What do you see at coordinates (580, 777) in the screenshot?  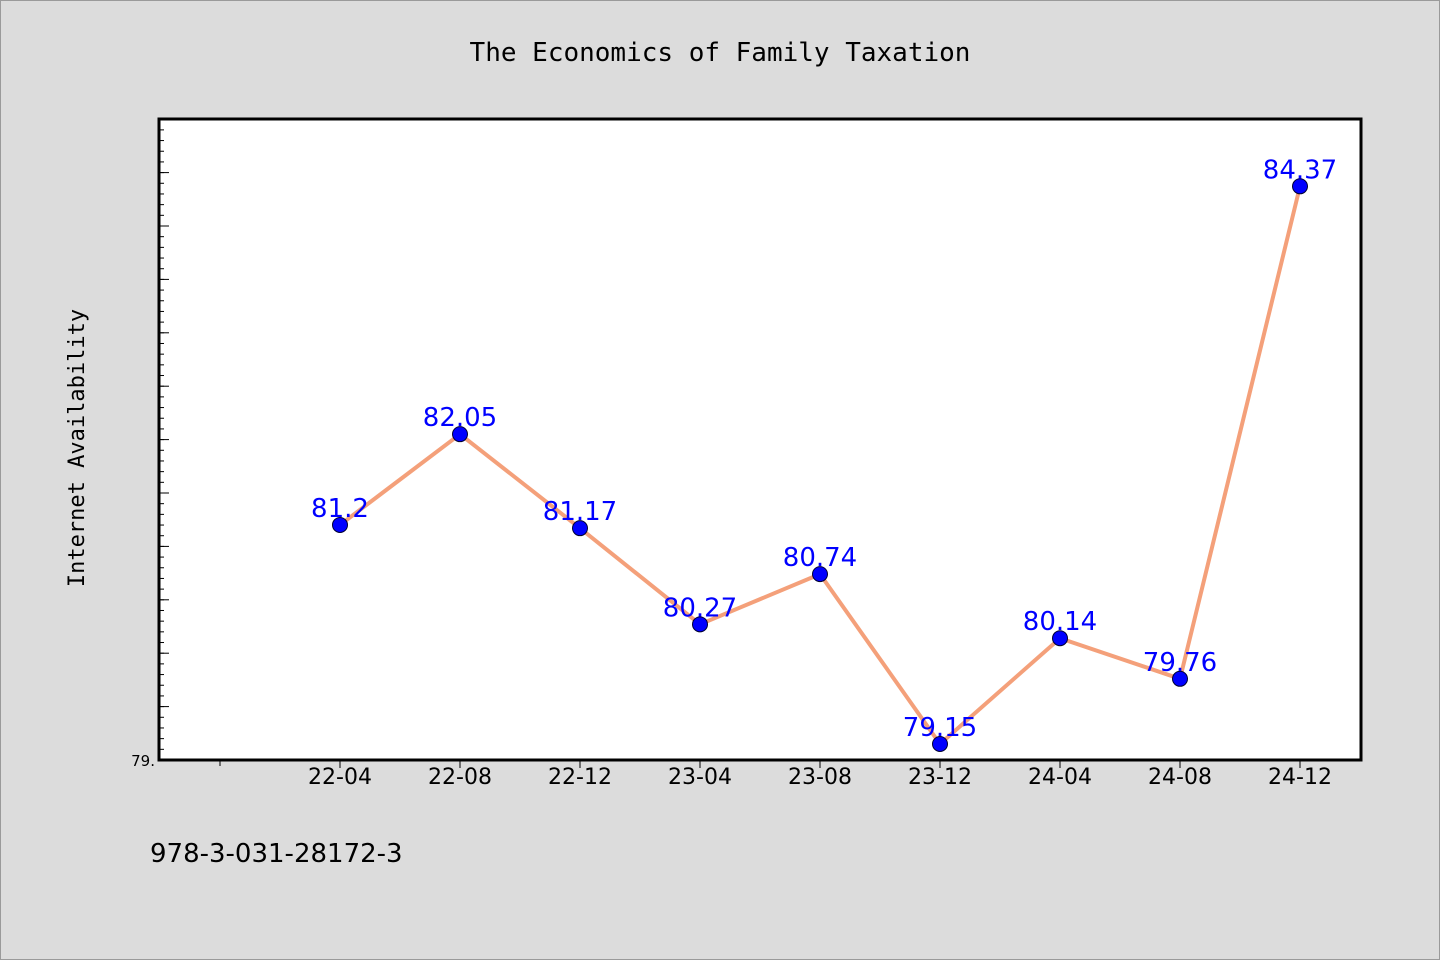 I see `x-tick-label: 22-12` at bounding box center [580, 777].